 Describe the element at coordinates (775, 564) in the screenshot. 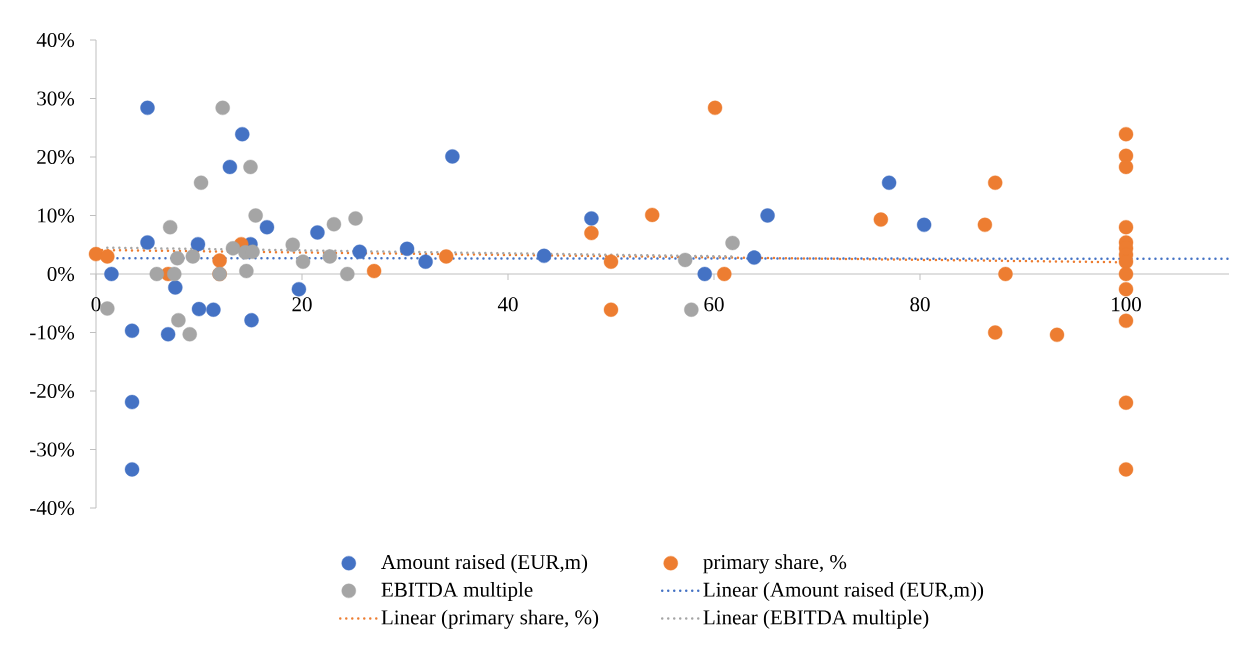

I see `legend-label: primary share, %` at that location.